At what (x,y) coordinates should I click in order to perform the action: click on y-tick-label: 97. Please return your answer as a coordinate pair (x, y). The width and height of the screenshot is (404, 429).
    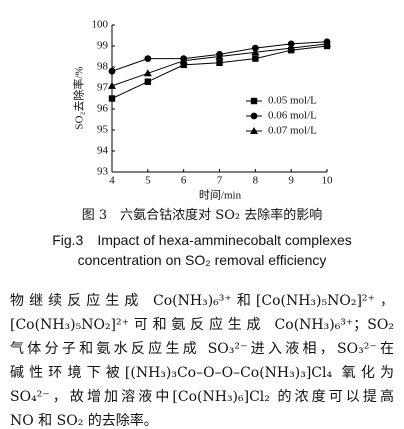
    Looking at the image, I should click on (103, 88).